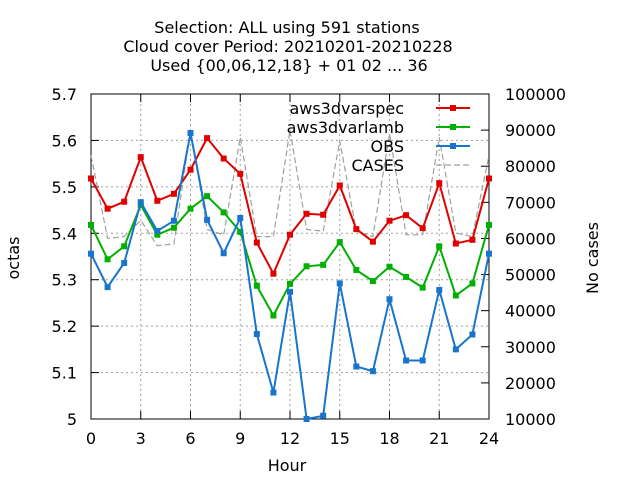 The image size is (640, 480). I want to click on y2-tick-label: 30000, so click(530, 347).